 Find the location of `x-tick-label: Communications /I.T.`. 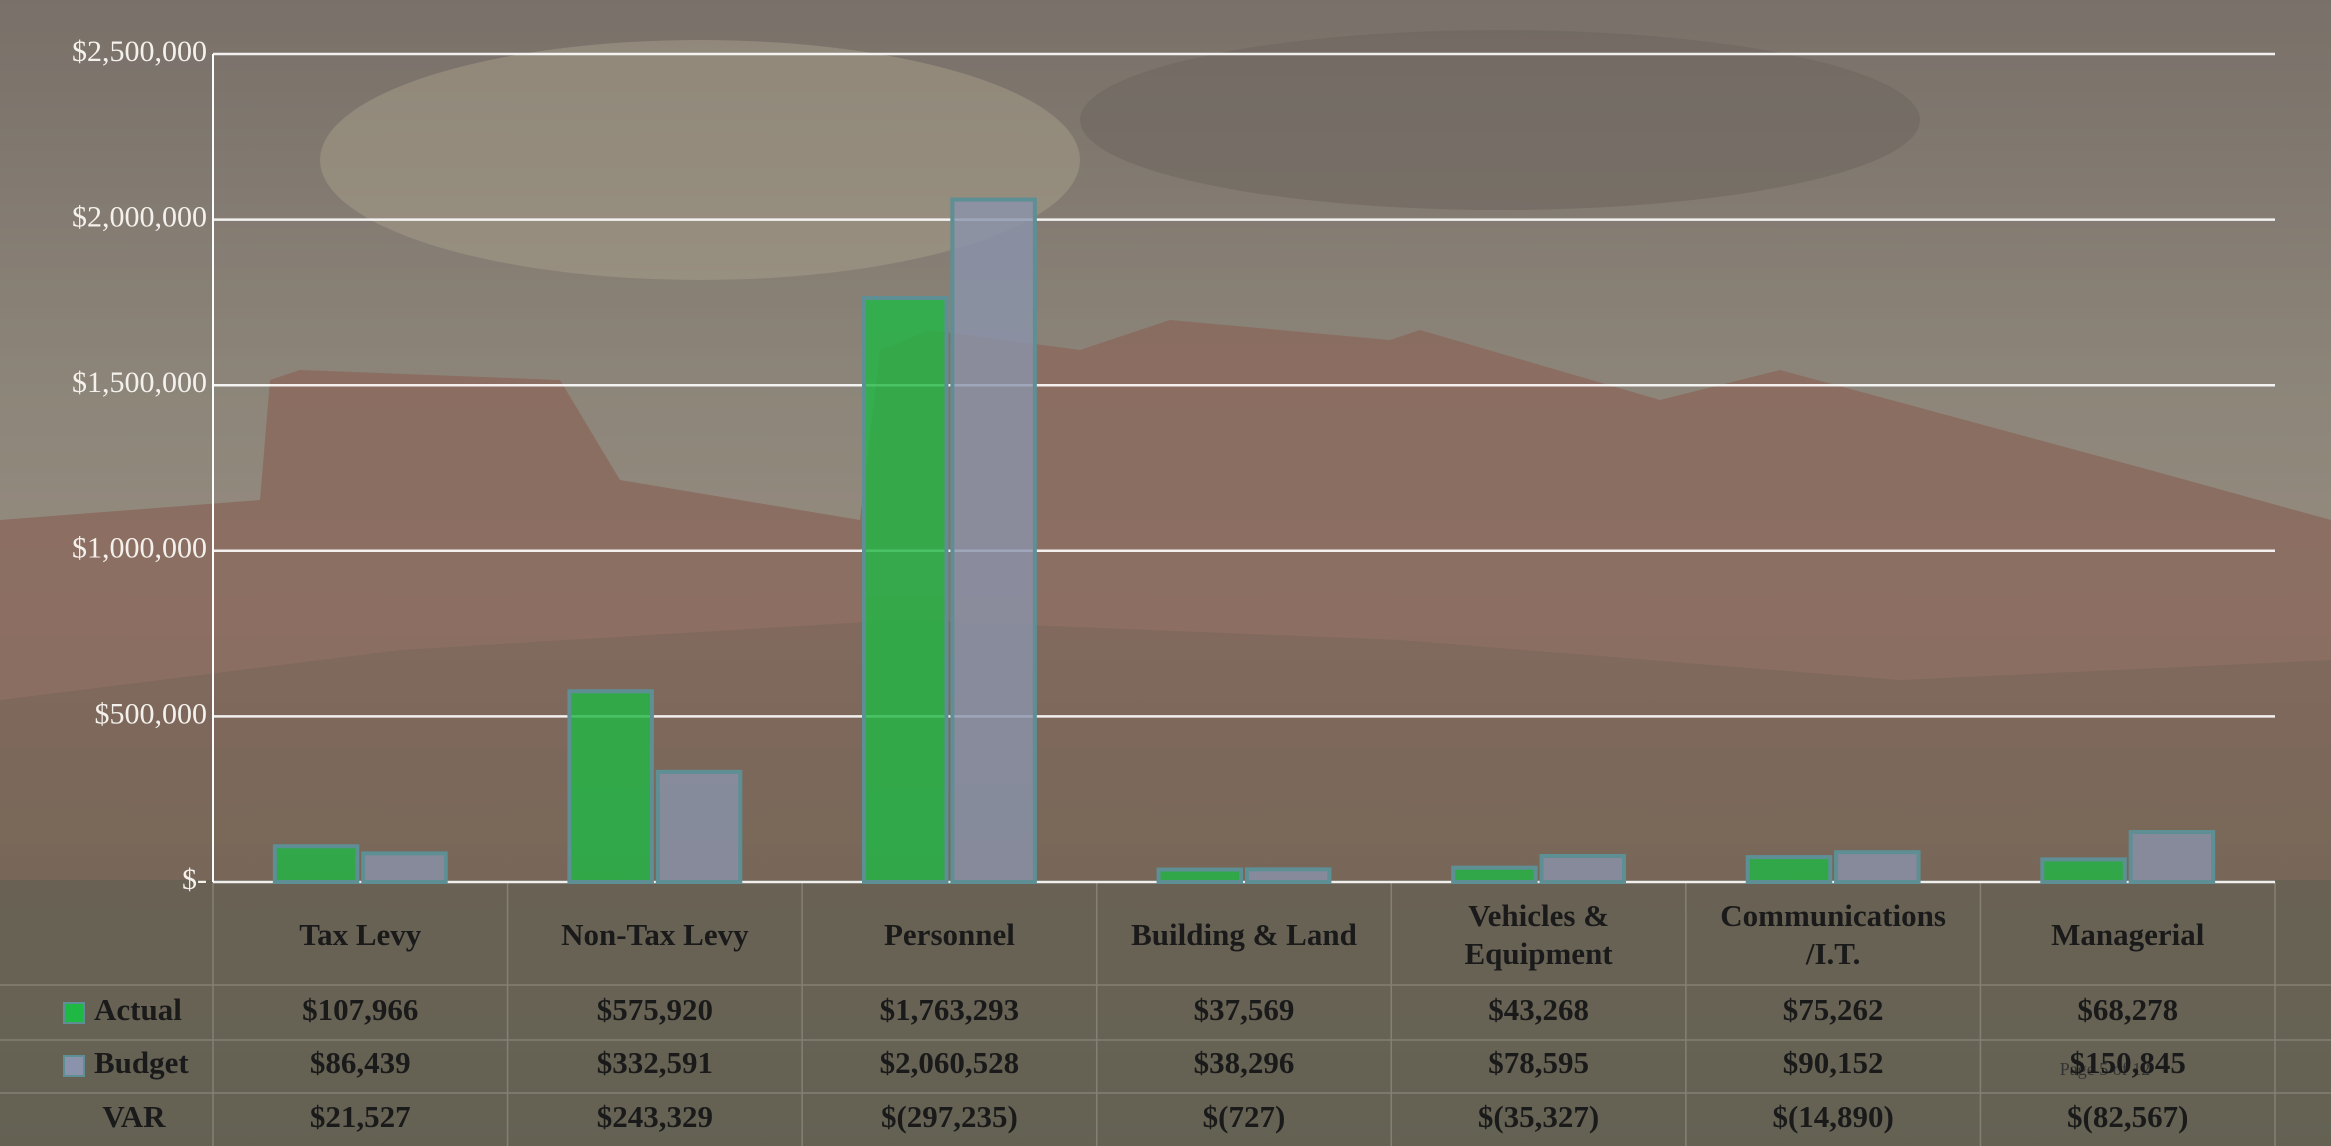

x-tick-label: Communications /I.T. is located at coordinates (1833, 934).